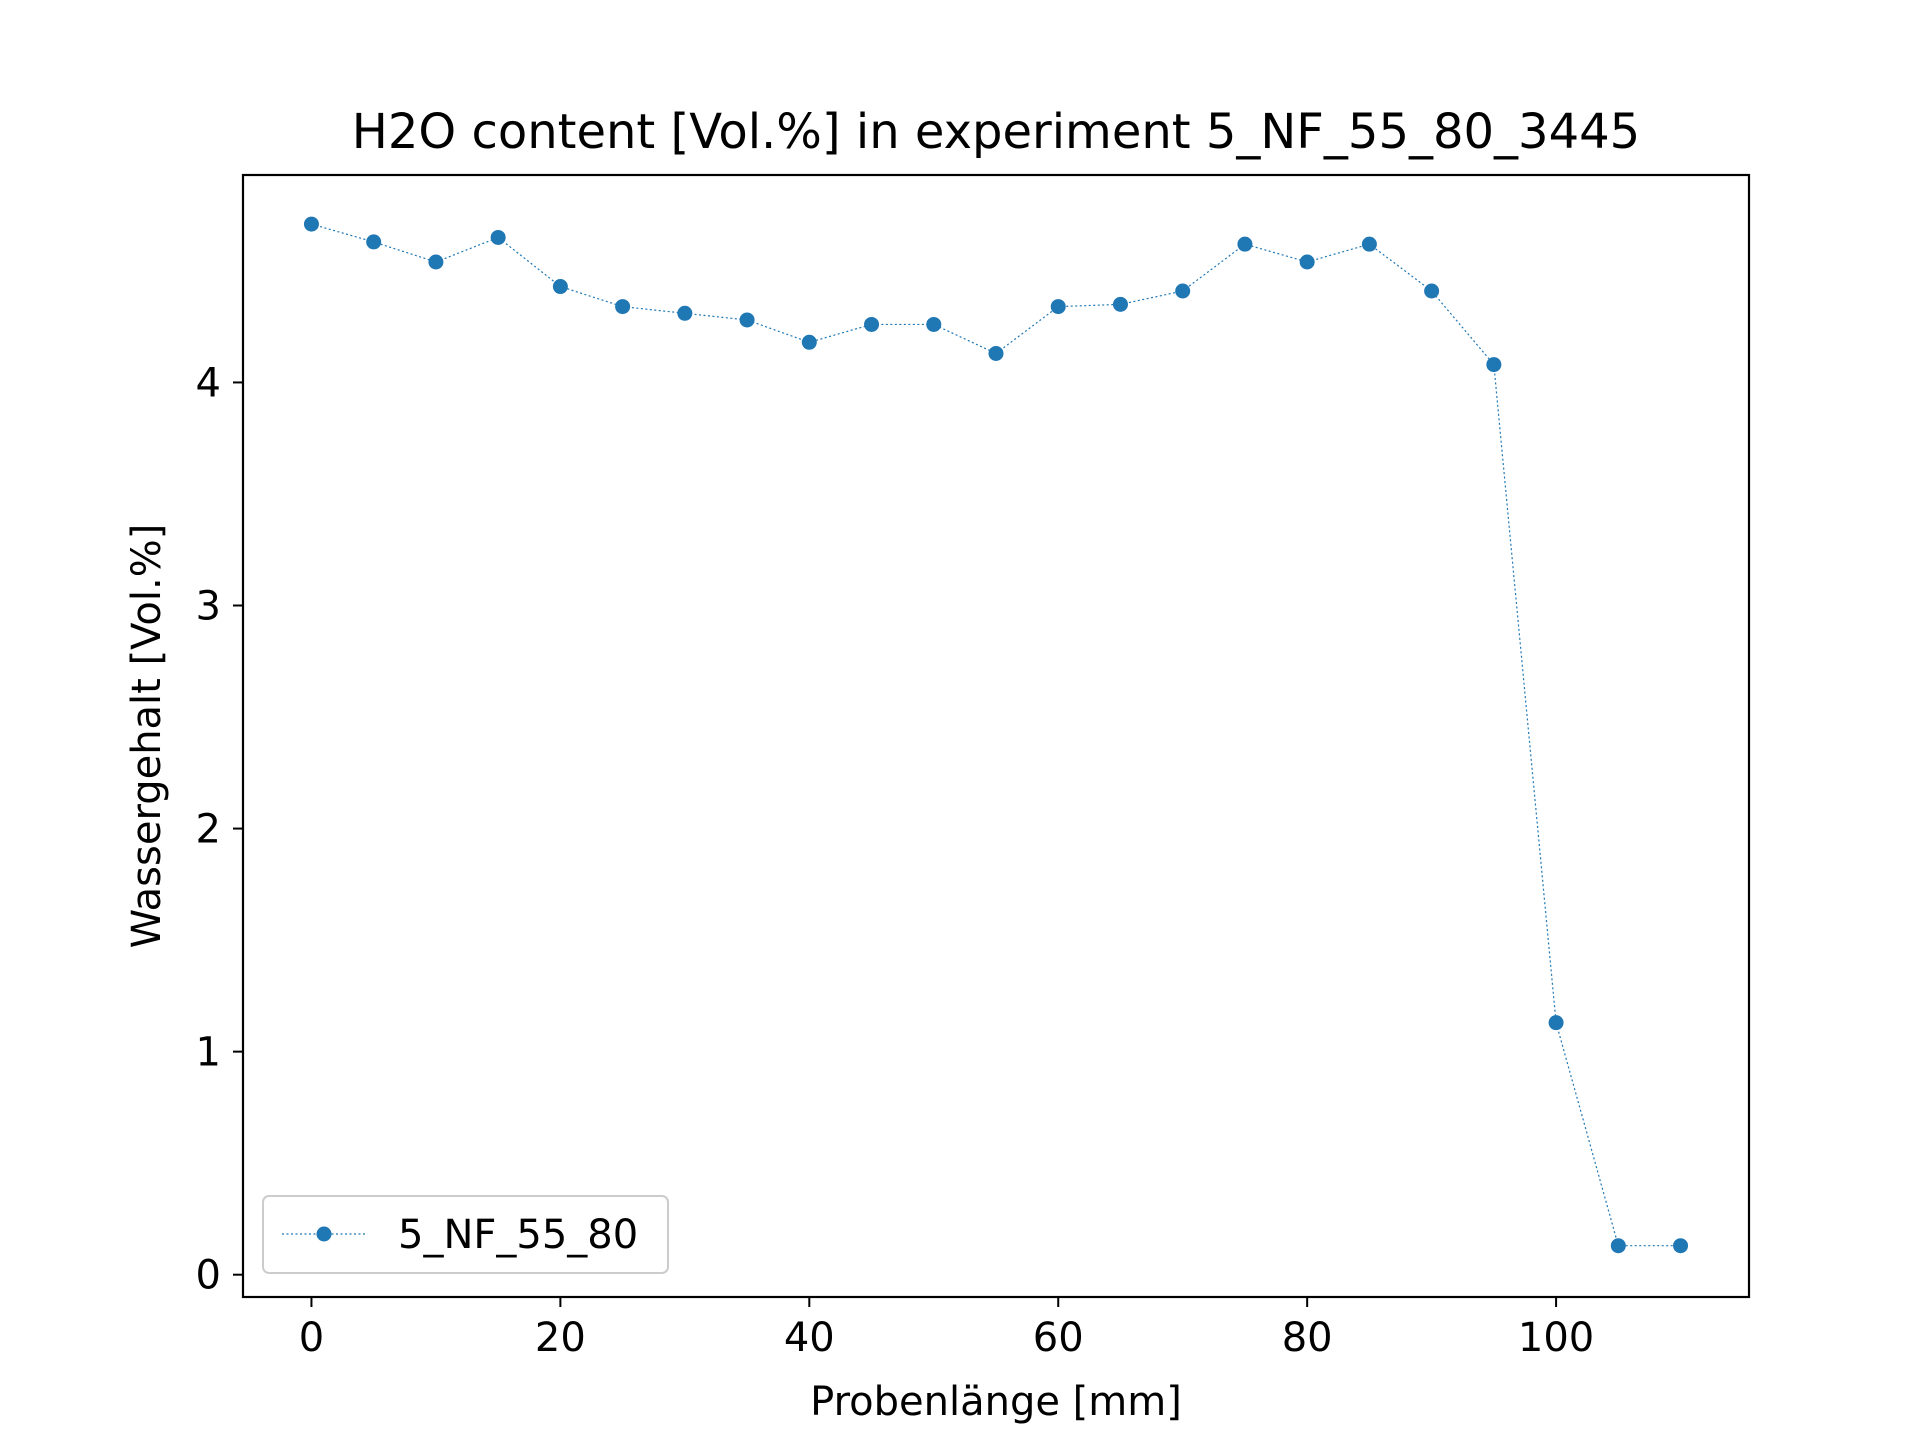 The height and width of the screenshot is (1440, 1920). I want to click on x-tick-label: 80, so click(1307, 1338).